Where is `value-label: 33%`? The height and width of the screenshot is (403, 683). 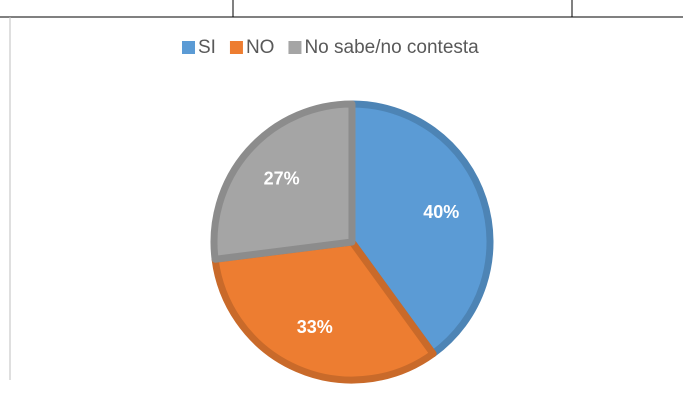 value-label: 33% is located at coordinates (315, 327).